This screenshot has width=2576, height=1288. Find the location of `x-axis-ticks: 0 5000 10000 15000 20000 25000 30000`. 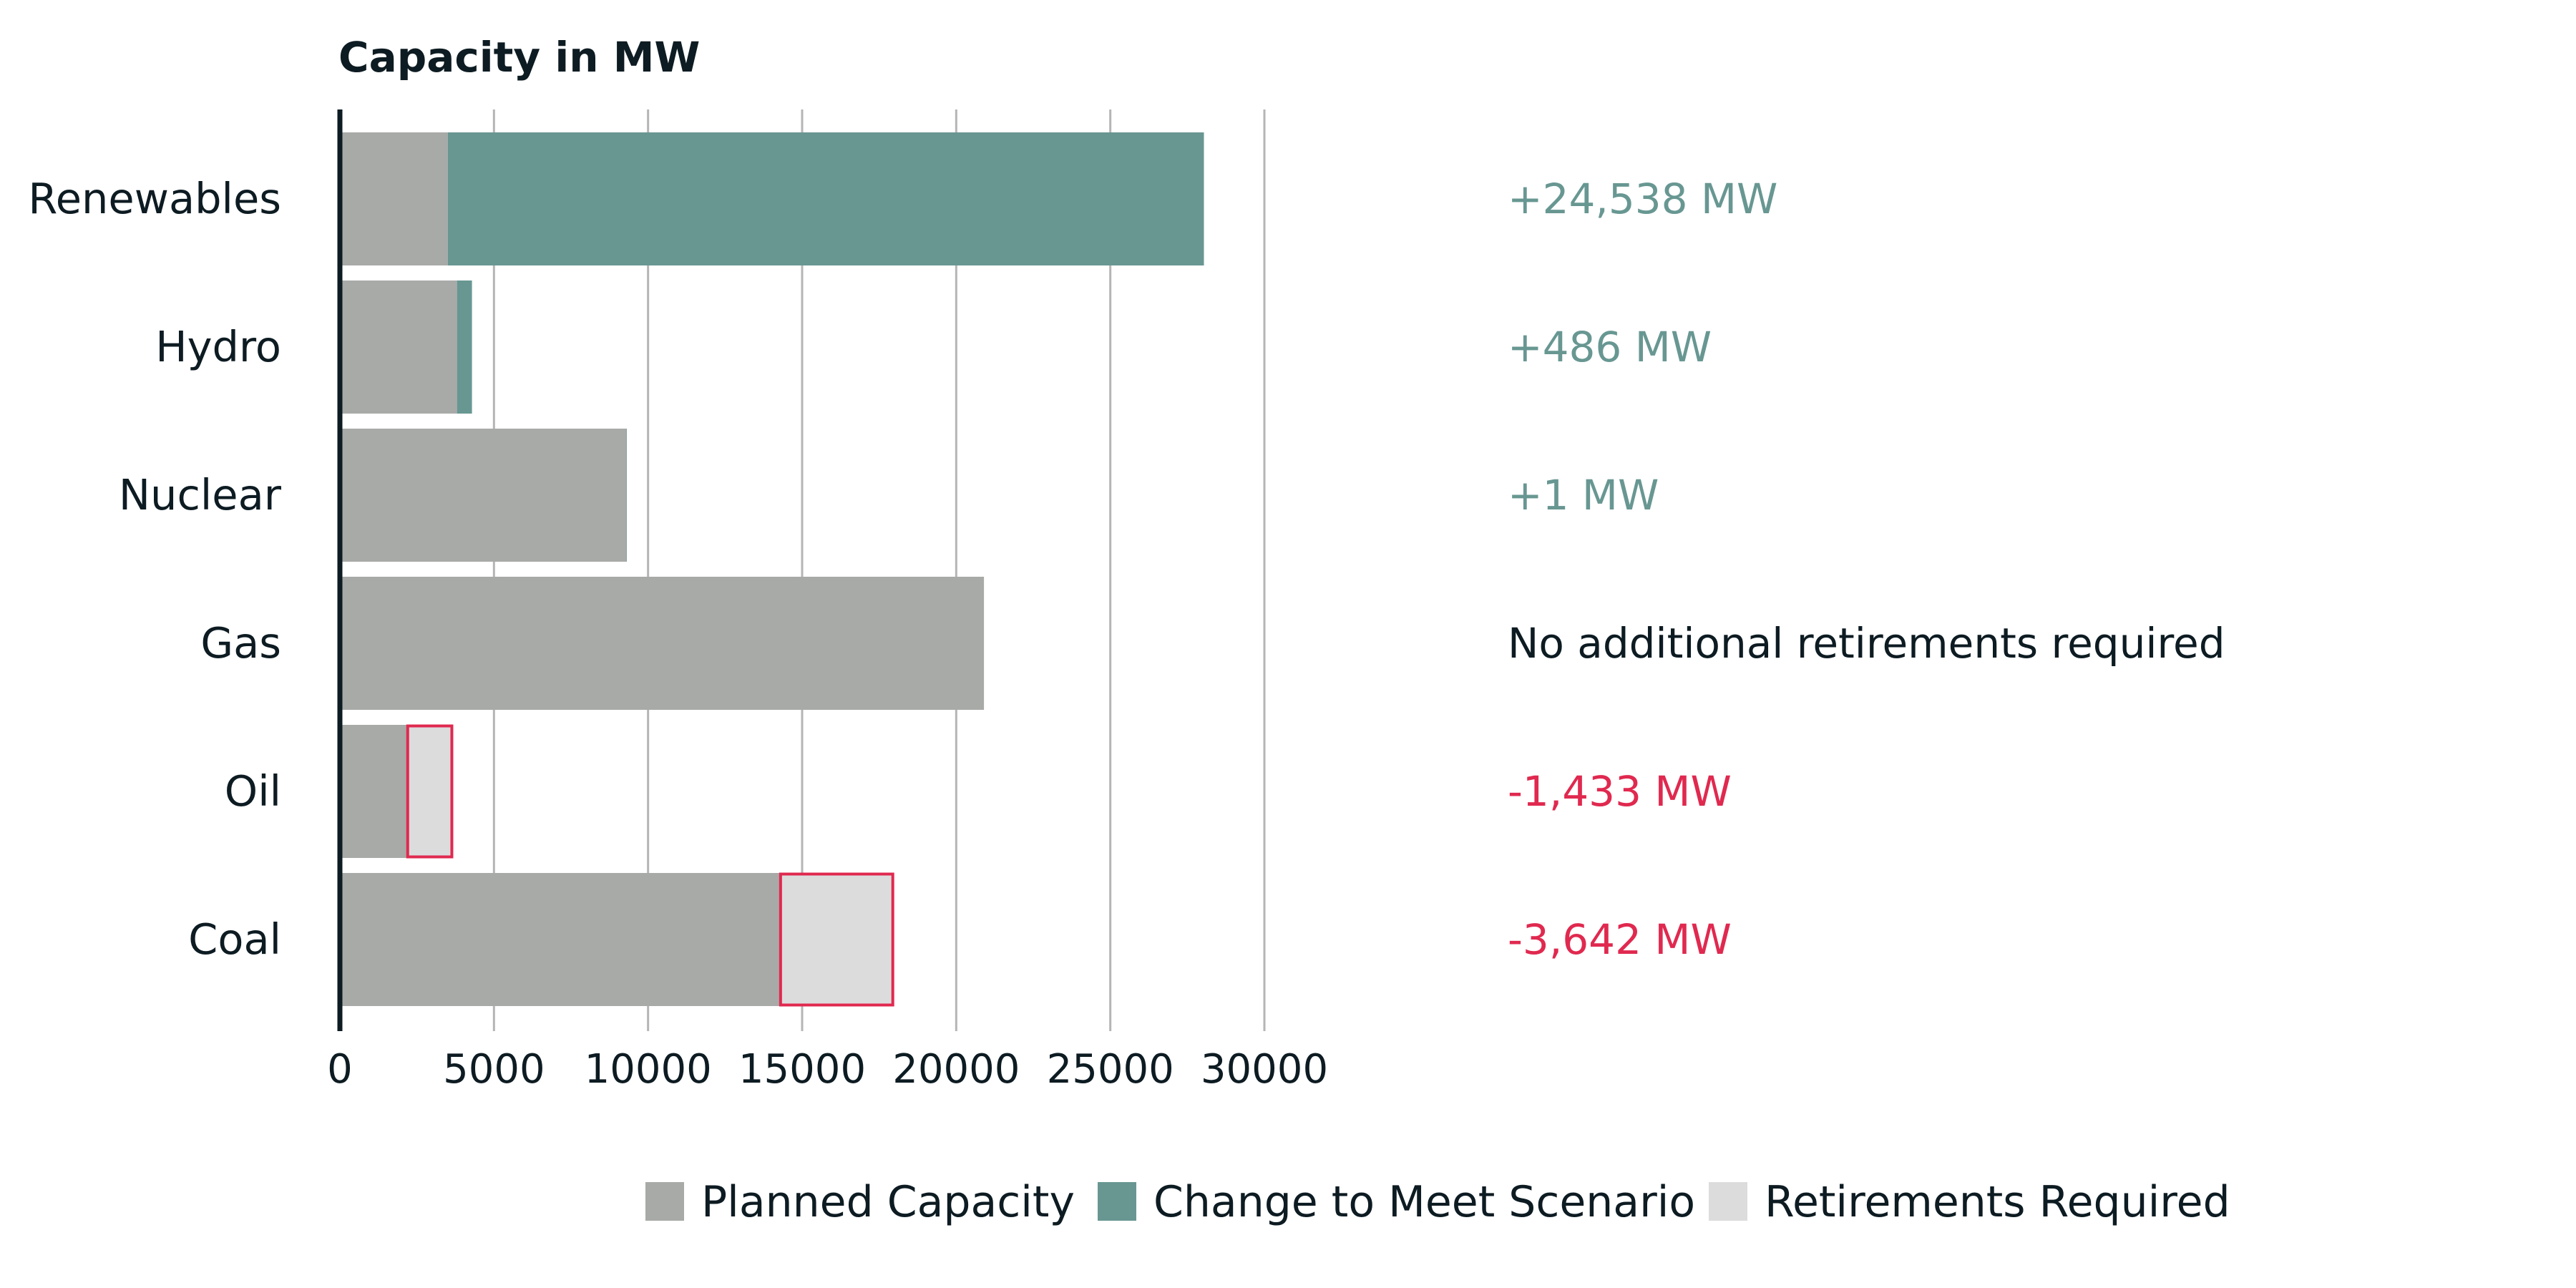

x-axis-ticks: 0 5000 10000 15000 20000 25000 30000 is located at coordinates (827, 1069).